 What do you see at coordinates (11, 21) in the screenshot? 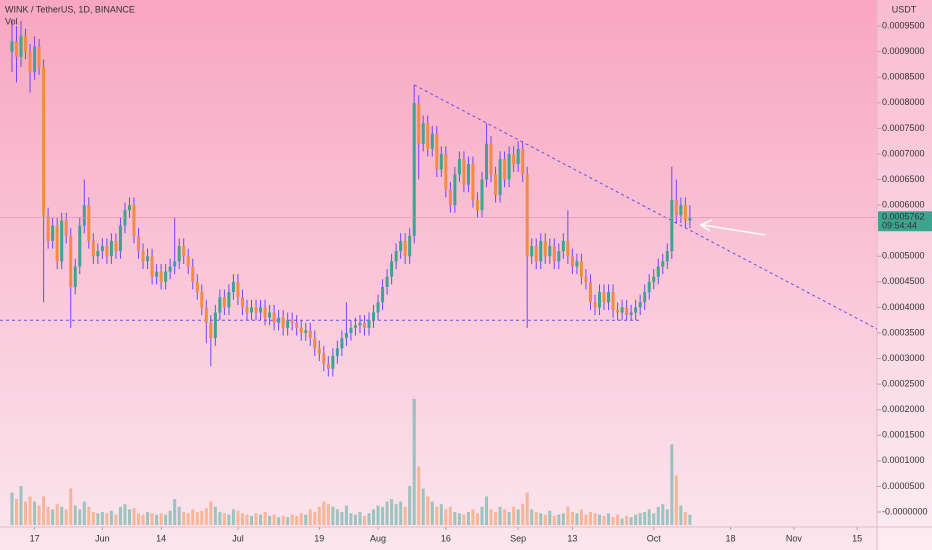
I see `volume-label: Vol` at bounding box center [11, 21].